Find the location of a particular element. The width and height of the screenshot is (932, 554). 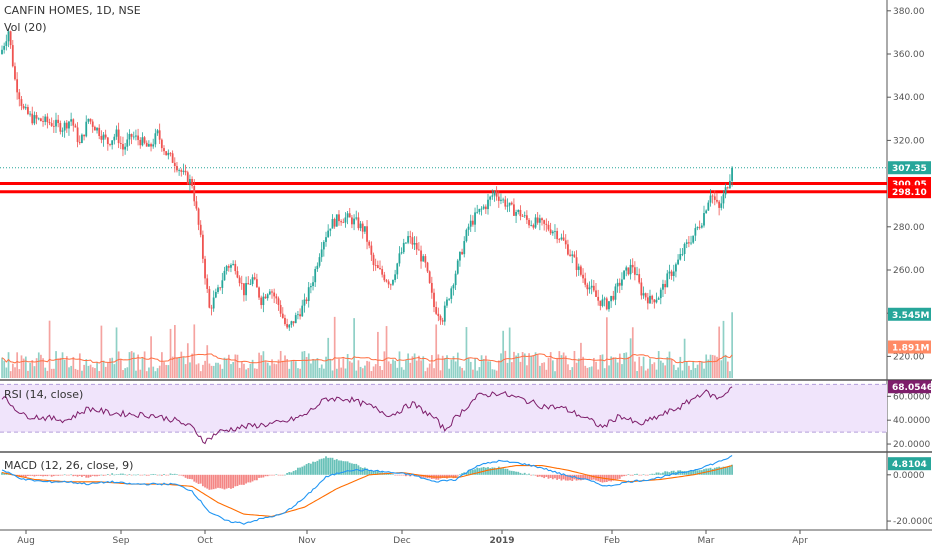

macd-tick-label: 0.0000 is located at coordinates (909, 476).